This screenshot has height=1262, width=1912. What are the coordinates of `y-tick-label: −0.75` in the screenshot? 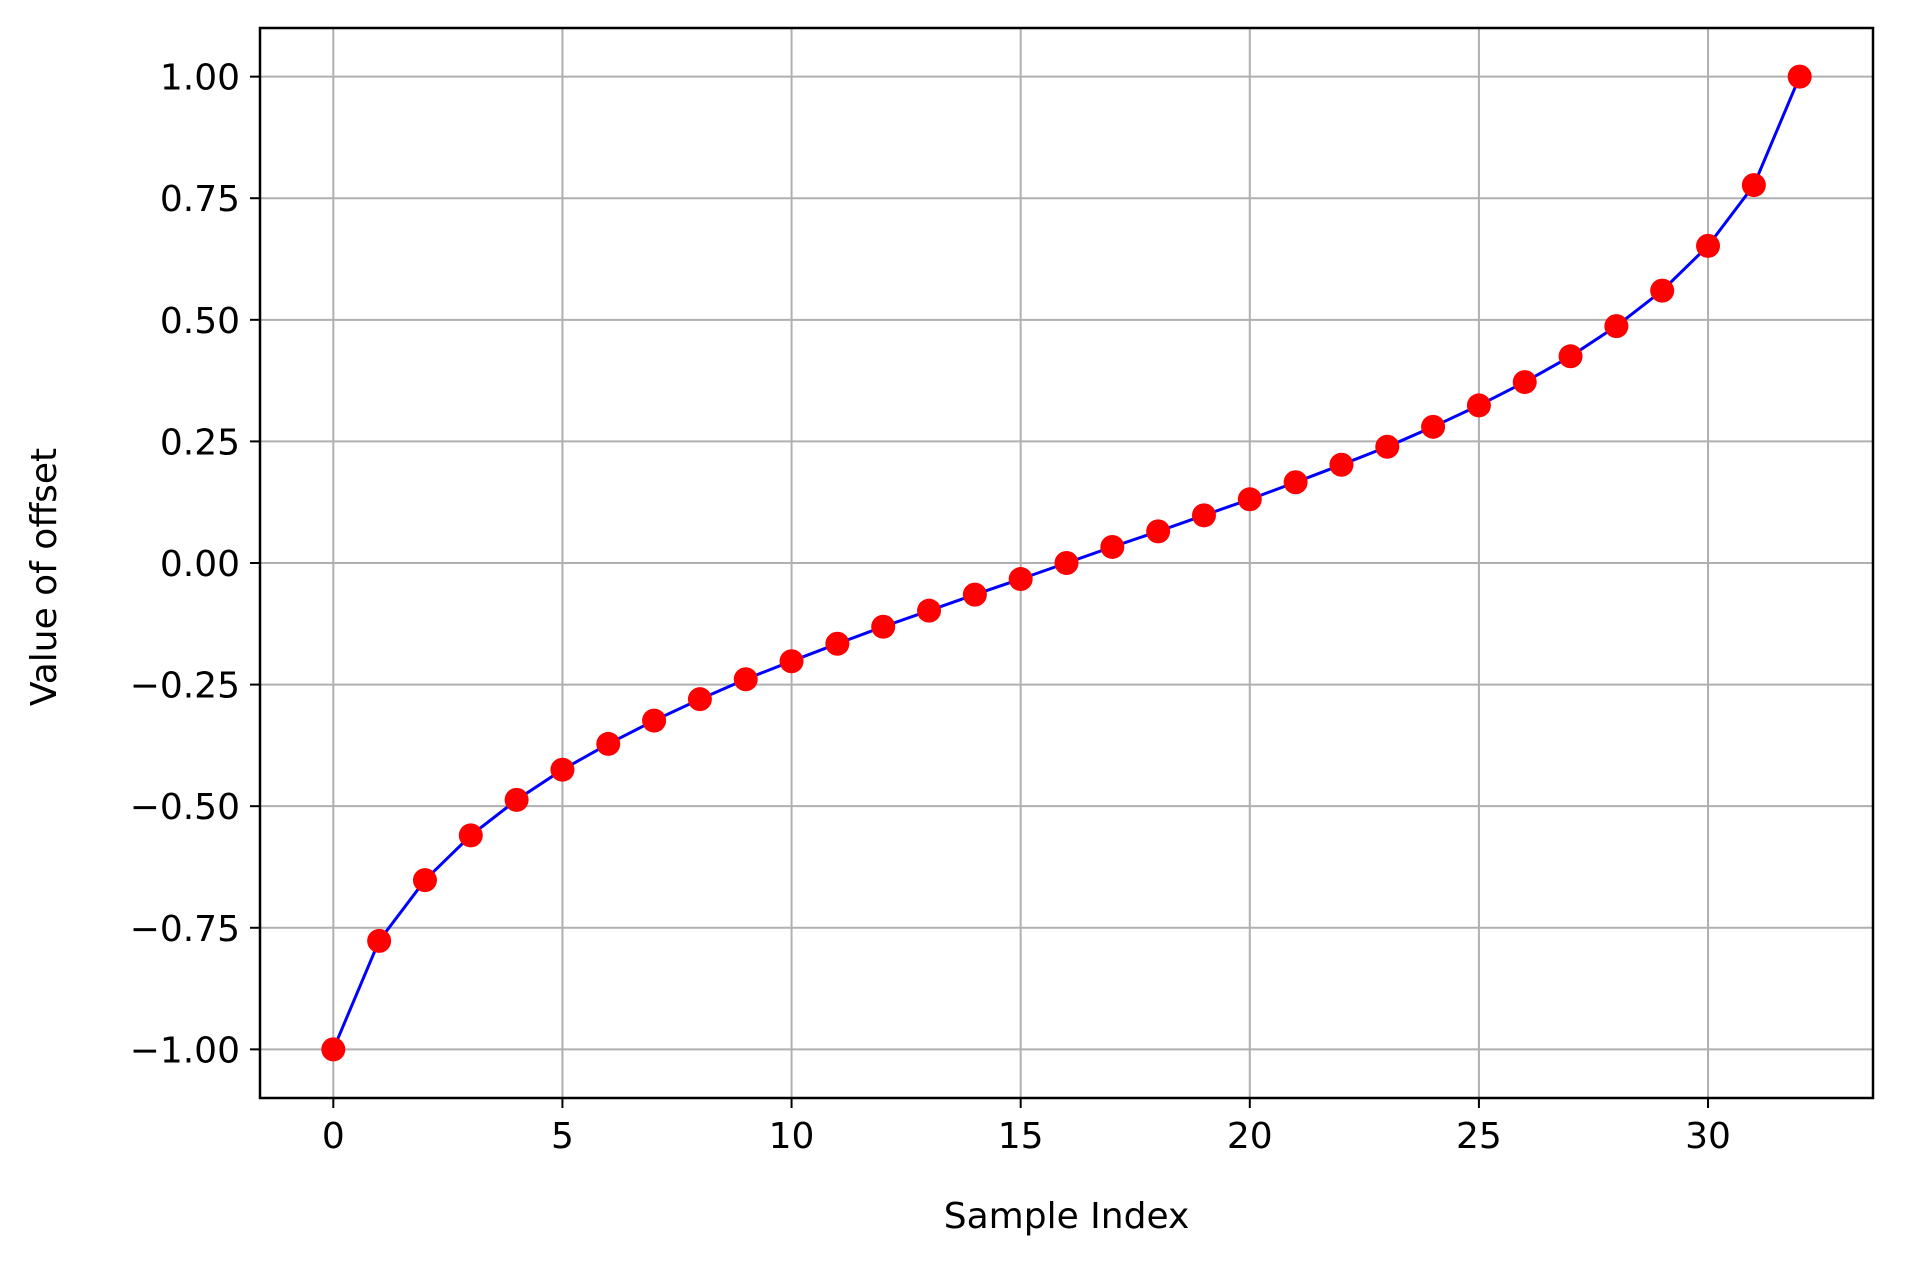 It's located at (185, 929).